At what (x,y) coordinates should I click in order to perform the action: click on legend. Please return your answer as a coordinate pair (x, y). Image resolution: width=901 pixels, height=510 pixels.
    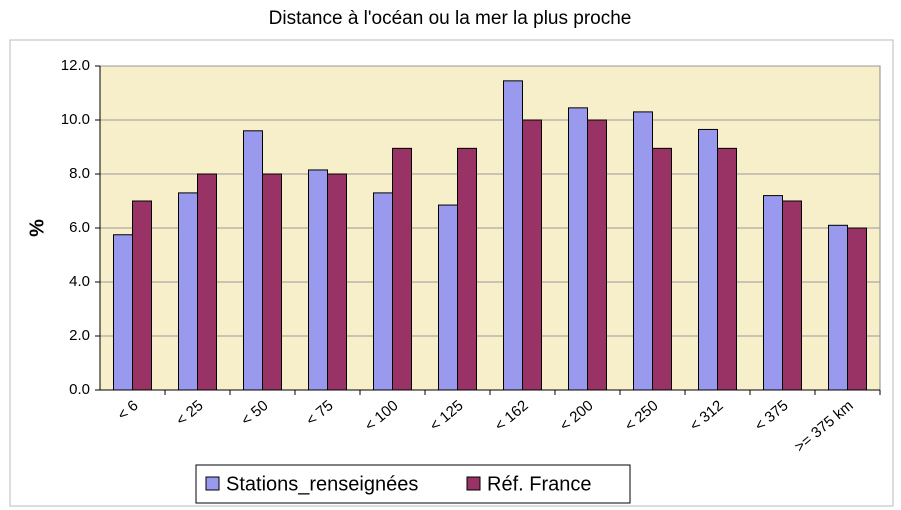
    Looking at the image, I should click on (413, 484).